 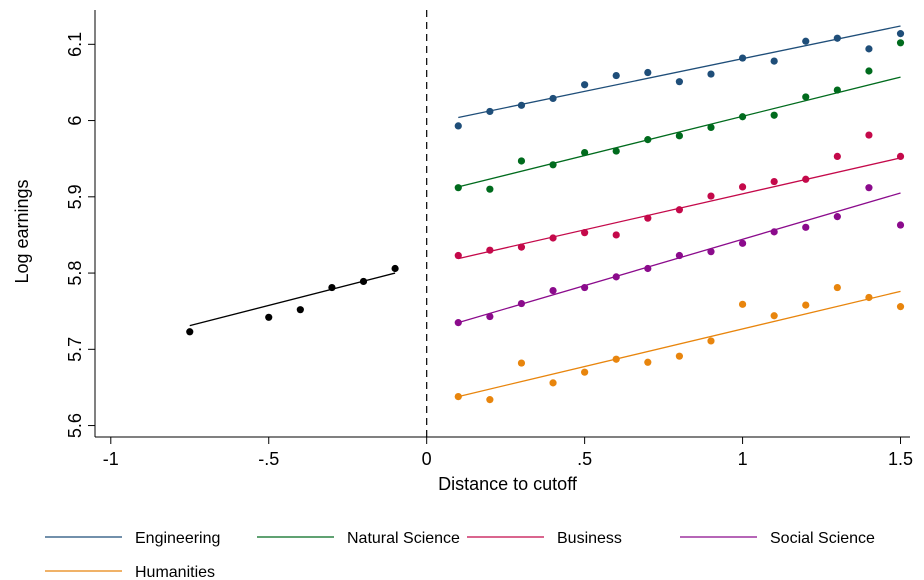 What do you see at coordinates (268, 459) in the screenshot?
I see `x-tick-label: -.5` at bounding box center [268, 459].